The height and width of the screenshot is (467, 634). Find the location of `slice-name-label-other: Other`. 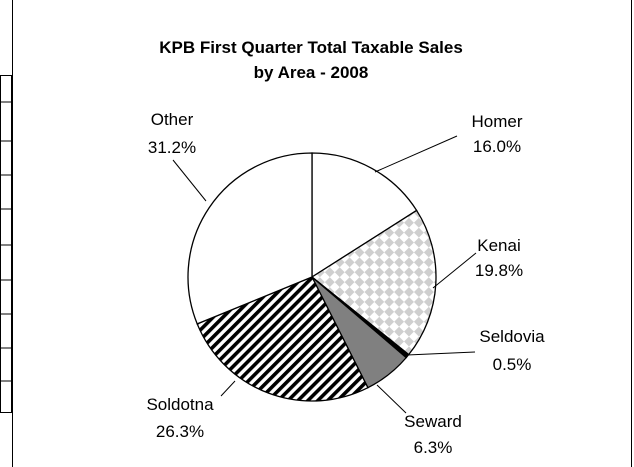

slice-name-label-other: Other is located at coordinates (172, 119).